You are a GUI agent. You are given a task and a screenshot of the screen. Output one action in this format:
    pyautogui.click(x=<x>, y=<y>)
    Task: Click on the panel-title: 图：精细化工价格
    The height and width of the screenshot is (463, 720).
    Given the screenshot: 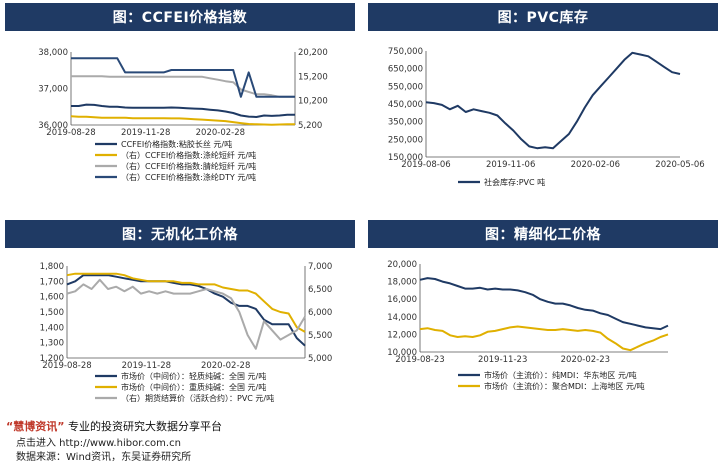 What is the action you would take?
    pyautogui.click(x=543, y=234)
    